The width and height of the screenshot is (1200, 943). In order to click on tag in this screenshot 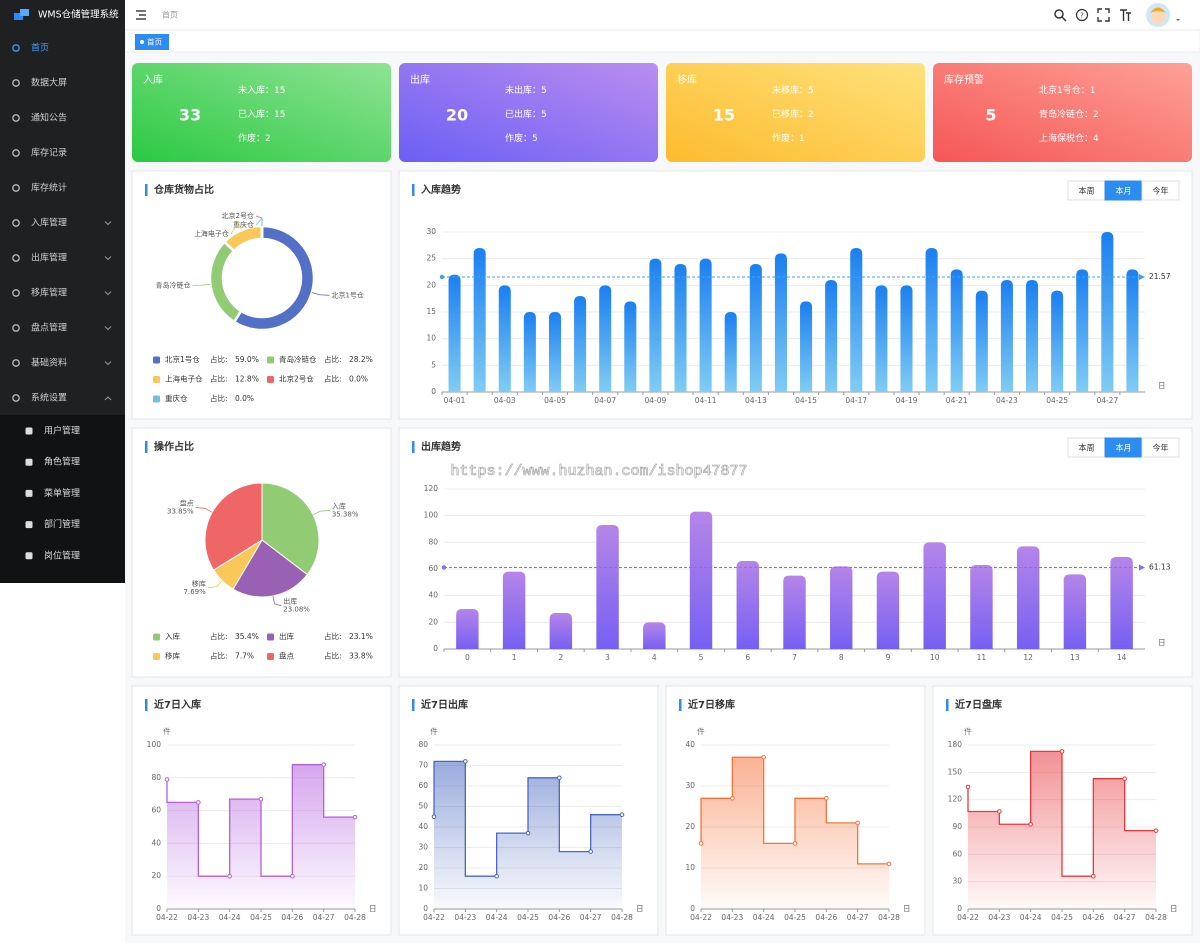, I will do `click(152, 42)`.